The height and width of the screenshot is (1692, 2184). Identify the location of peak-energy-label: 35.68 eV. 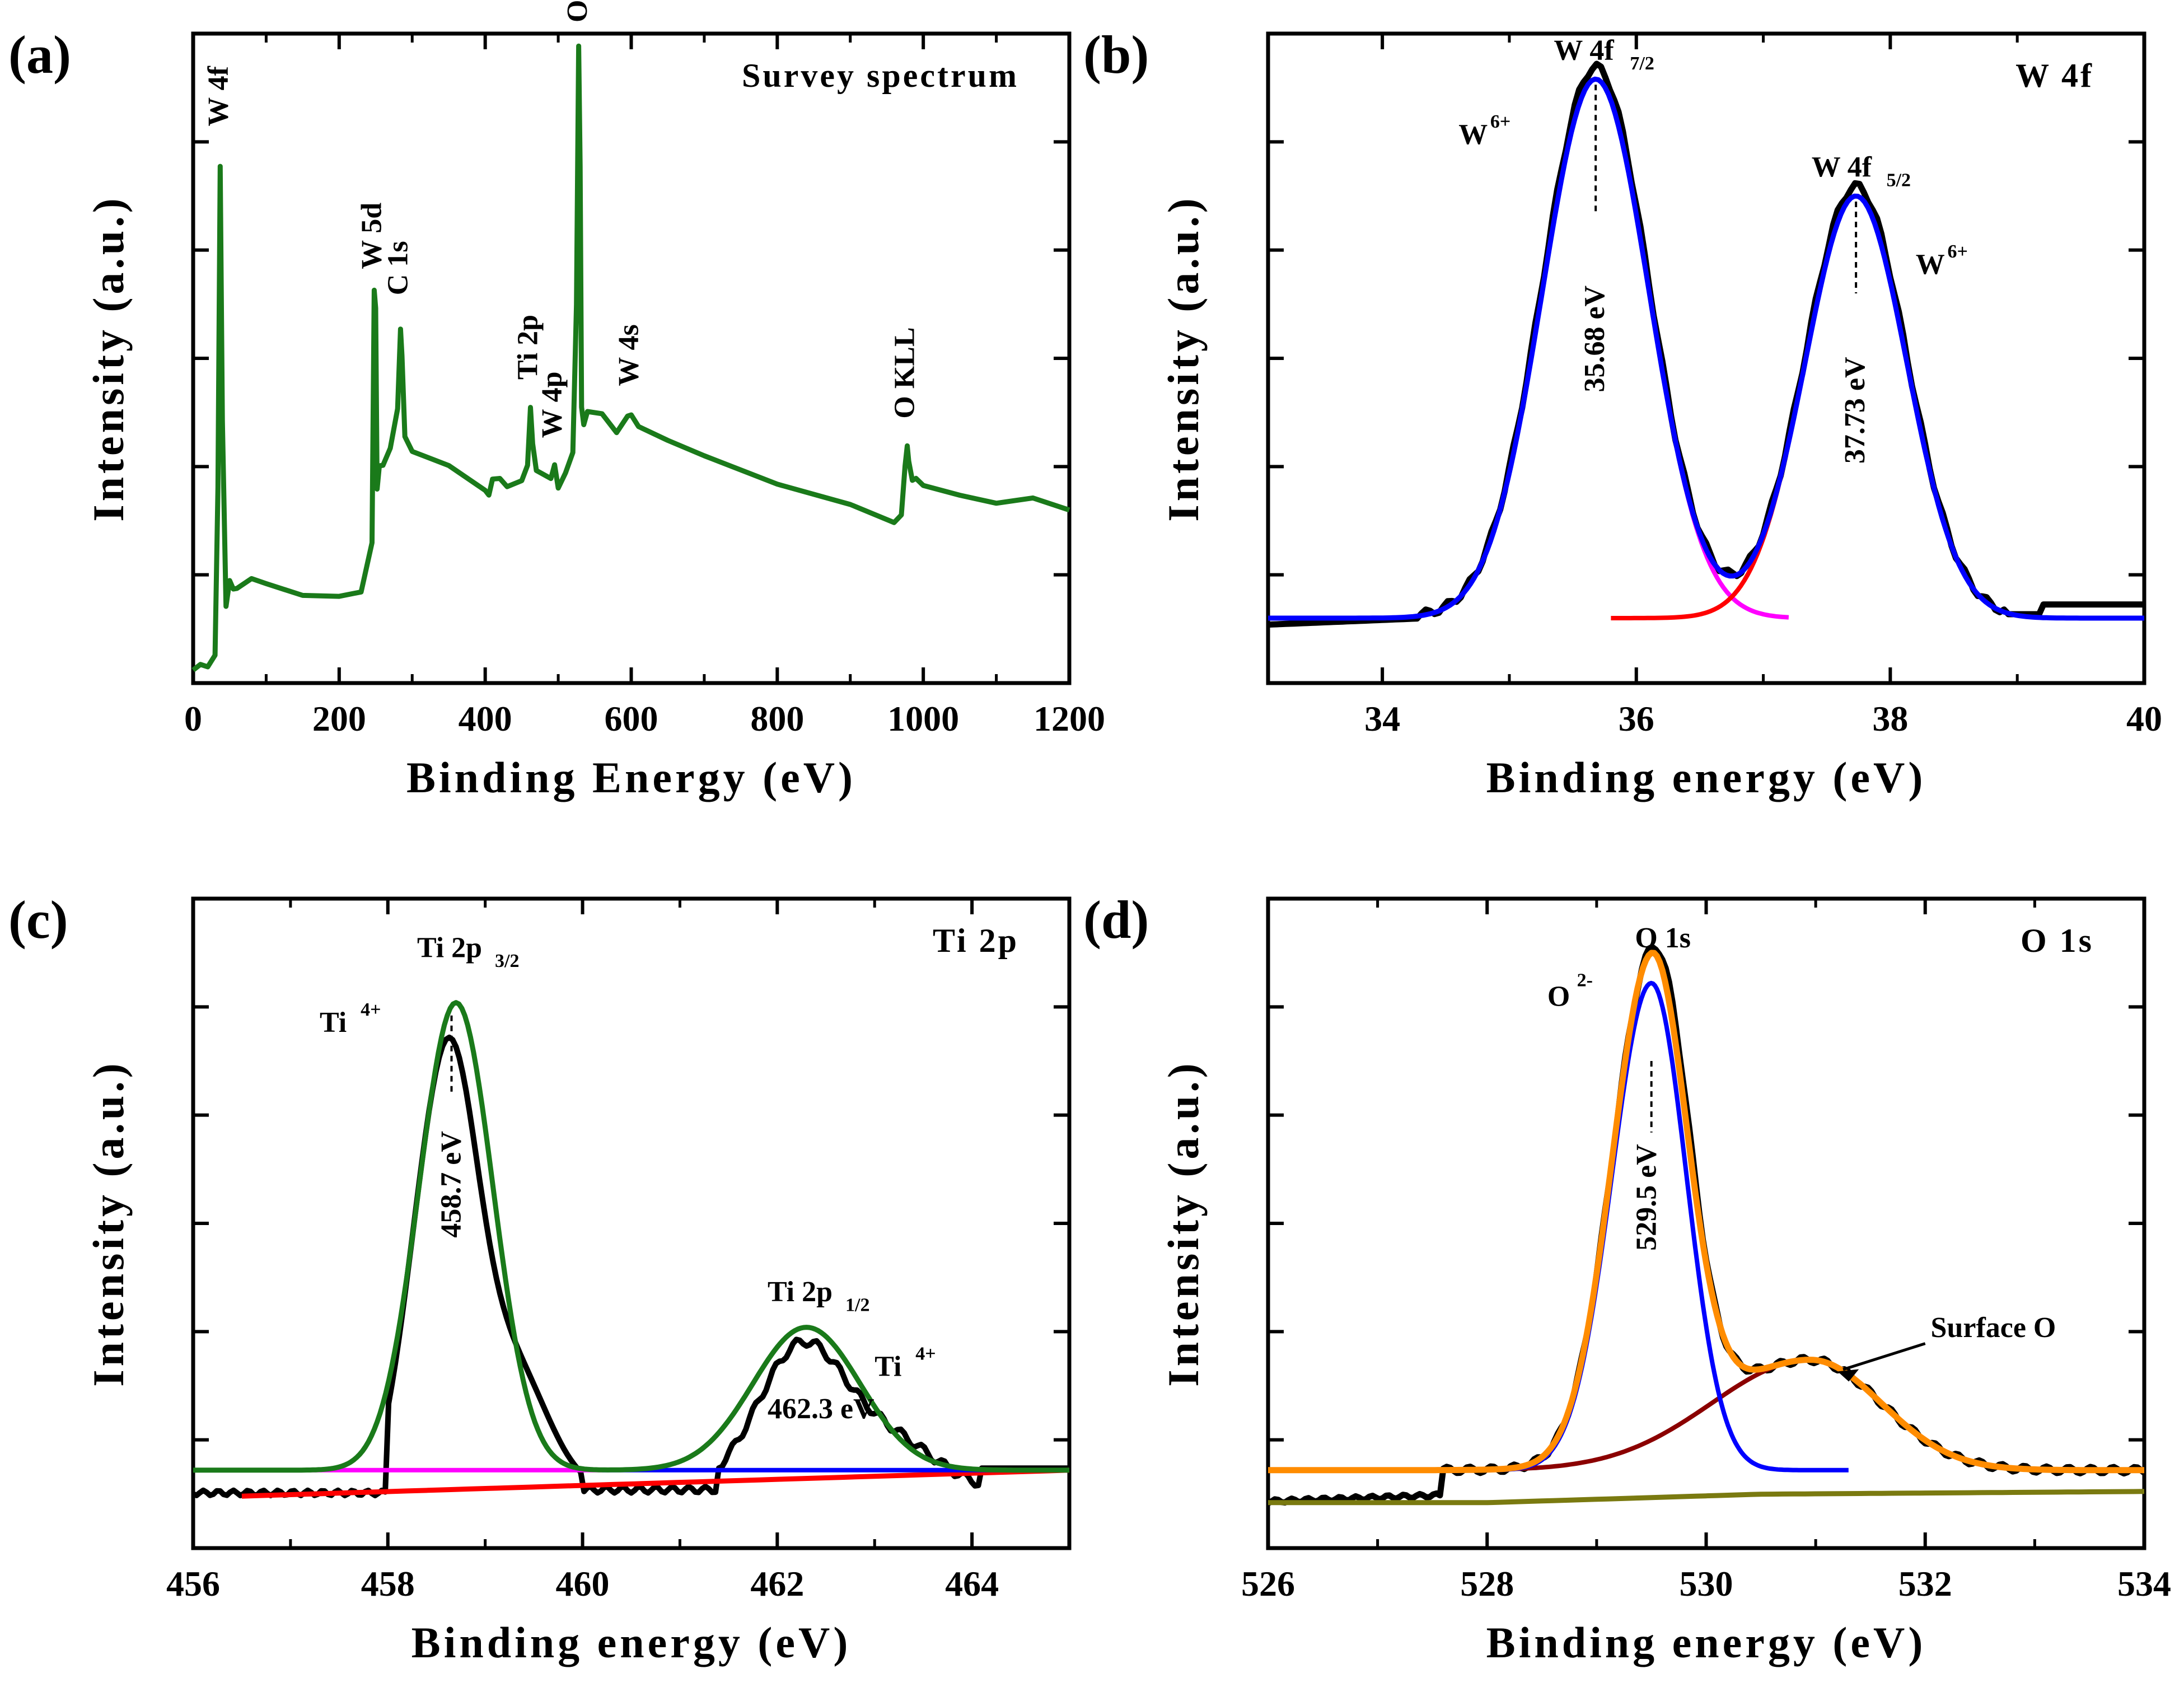
(1595, 339).